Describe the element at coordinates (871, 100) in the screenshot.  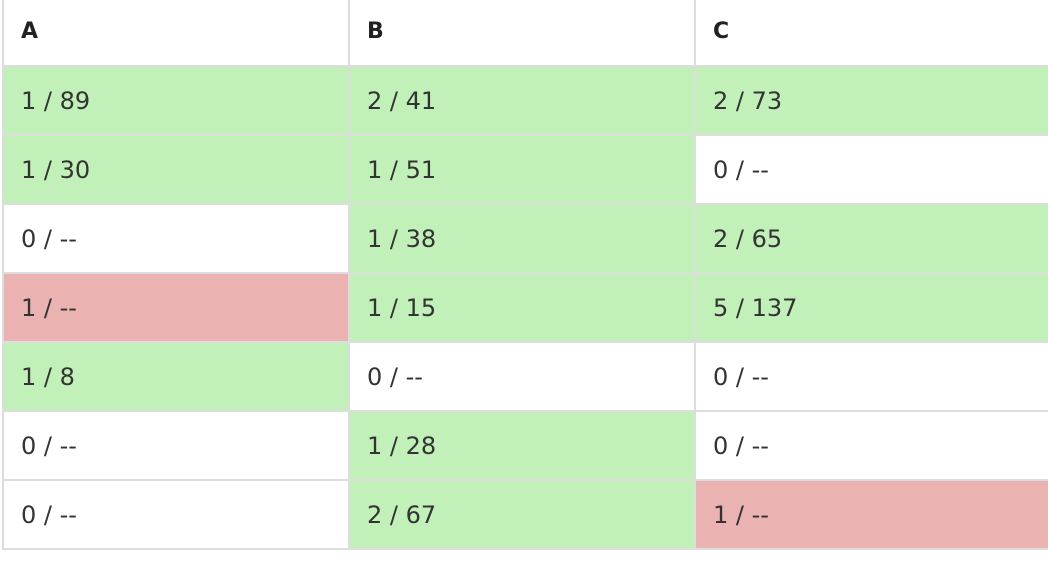
I see `table-cell: 2 / 73` at that location.